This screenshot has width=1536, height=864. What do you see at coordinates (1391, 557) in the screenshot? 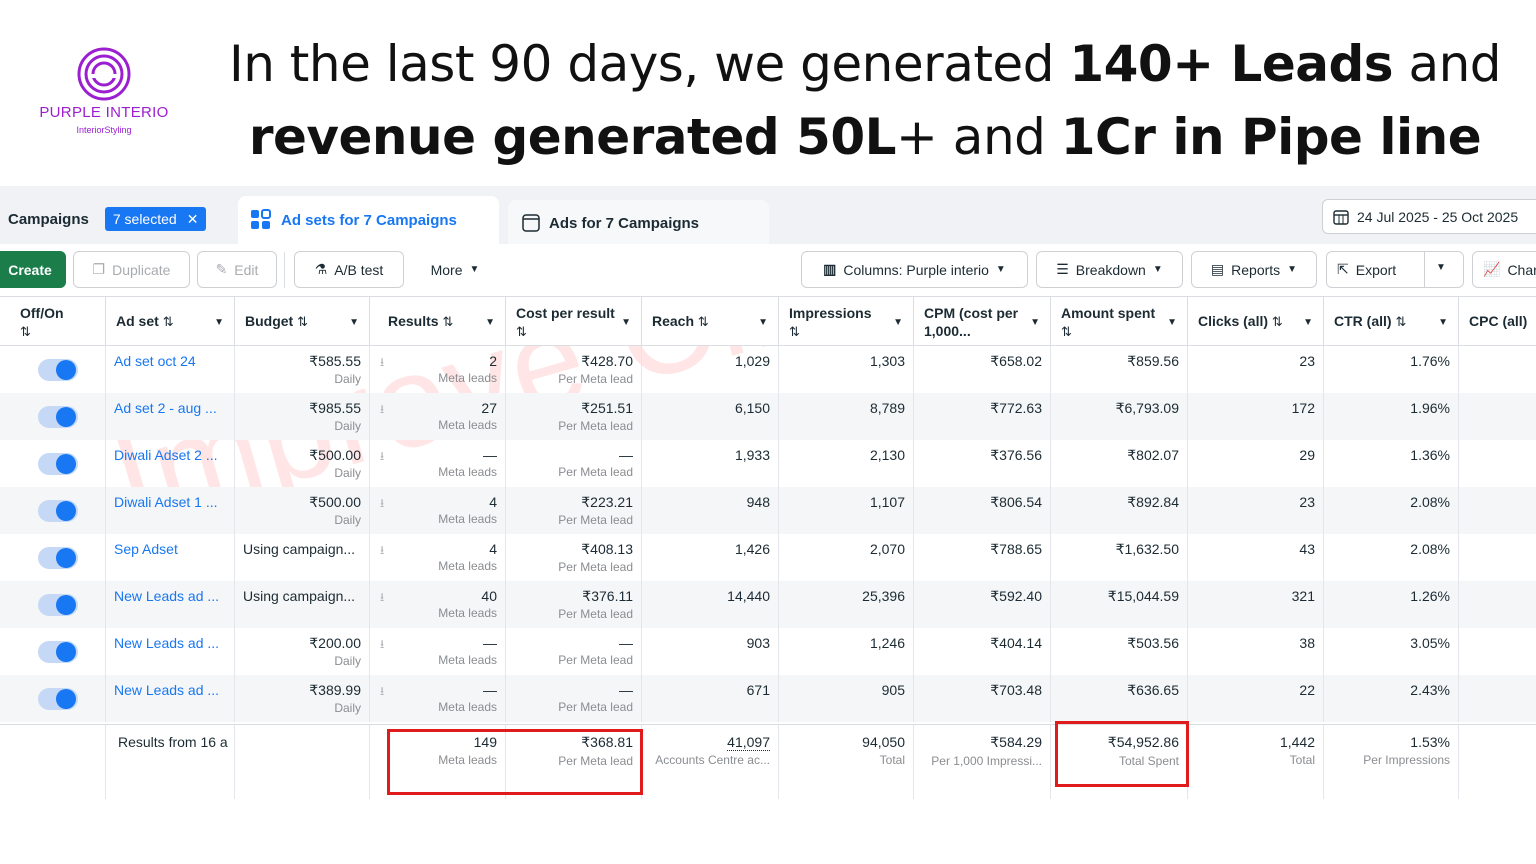
I see `cell-ctr: 2.08%` at bounding box center [1391, 557].